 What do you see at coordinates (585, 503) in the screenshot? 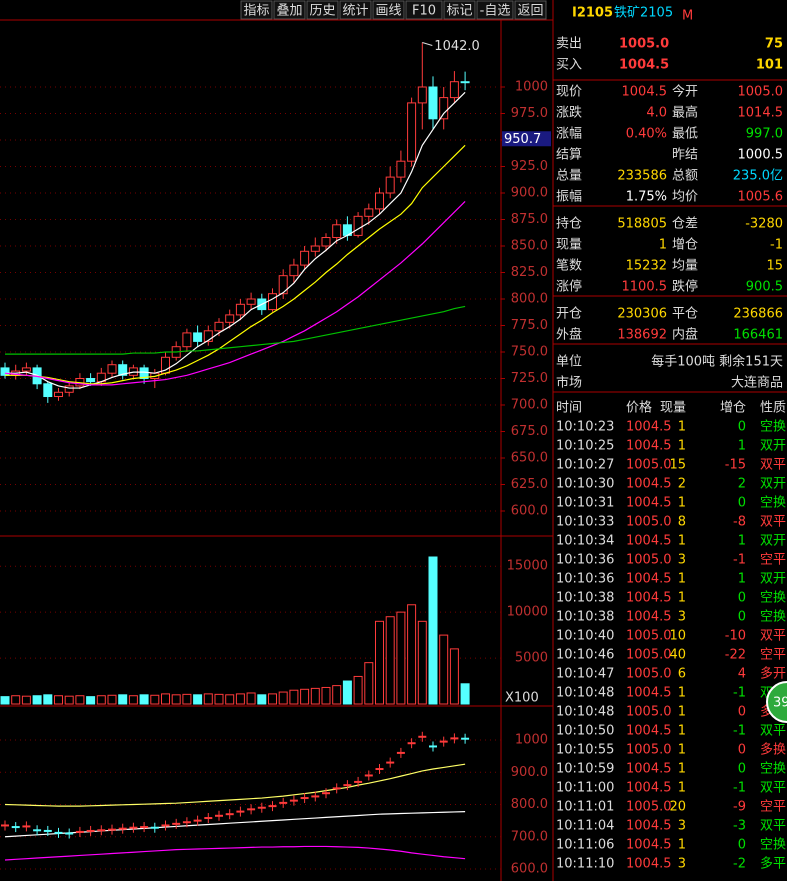
I see `trade-cell: 10:10:31` at bounding box center [585, 503].